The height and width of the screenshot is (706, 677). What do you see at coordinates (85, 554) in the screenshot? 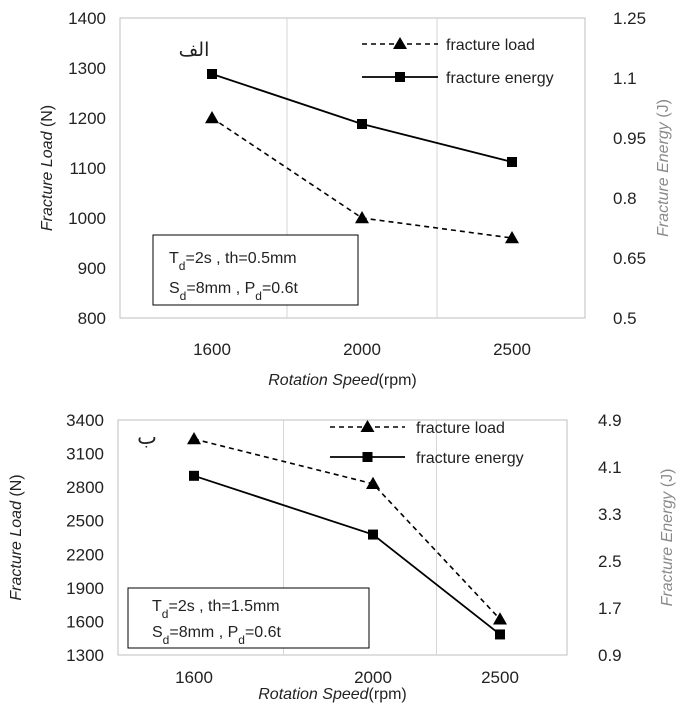
I see `y-tick-label: 2200` at bounding box center [85, 554].